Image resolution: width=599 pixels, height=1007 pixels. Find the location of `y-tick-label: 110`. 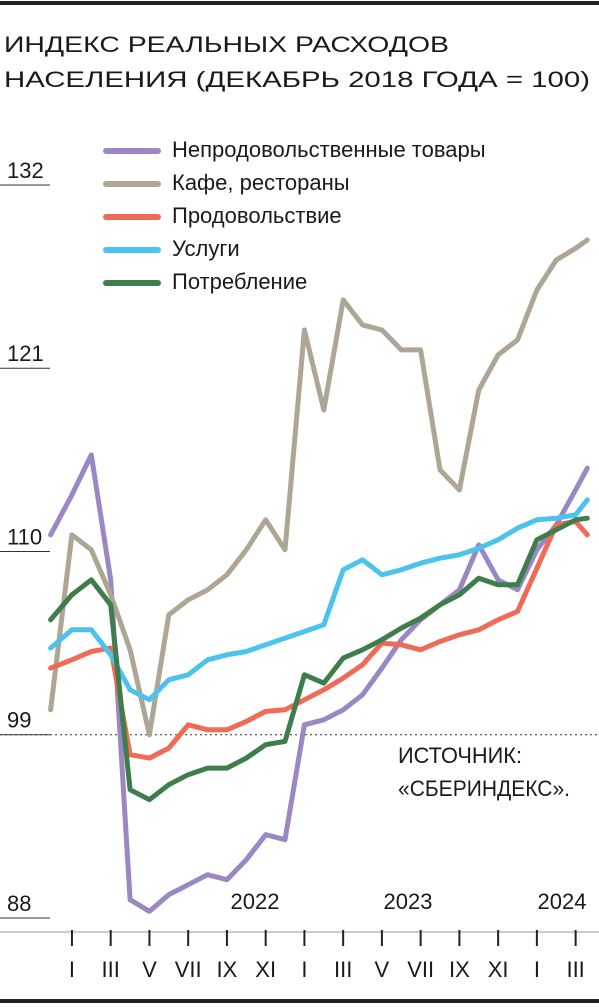

y-tick-label: 110 is located at coordinates (24, 536).